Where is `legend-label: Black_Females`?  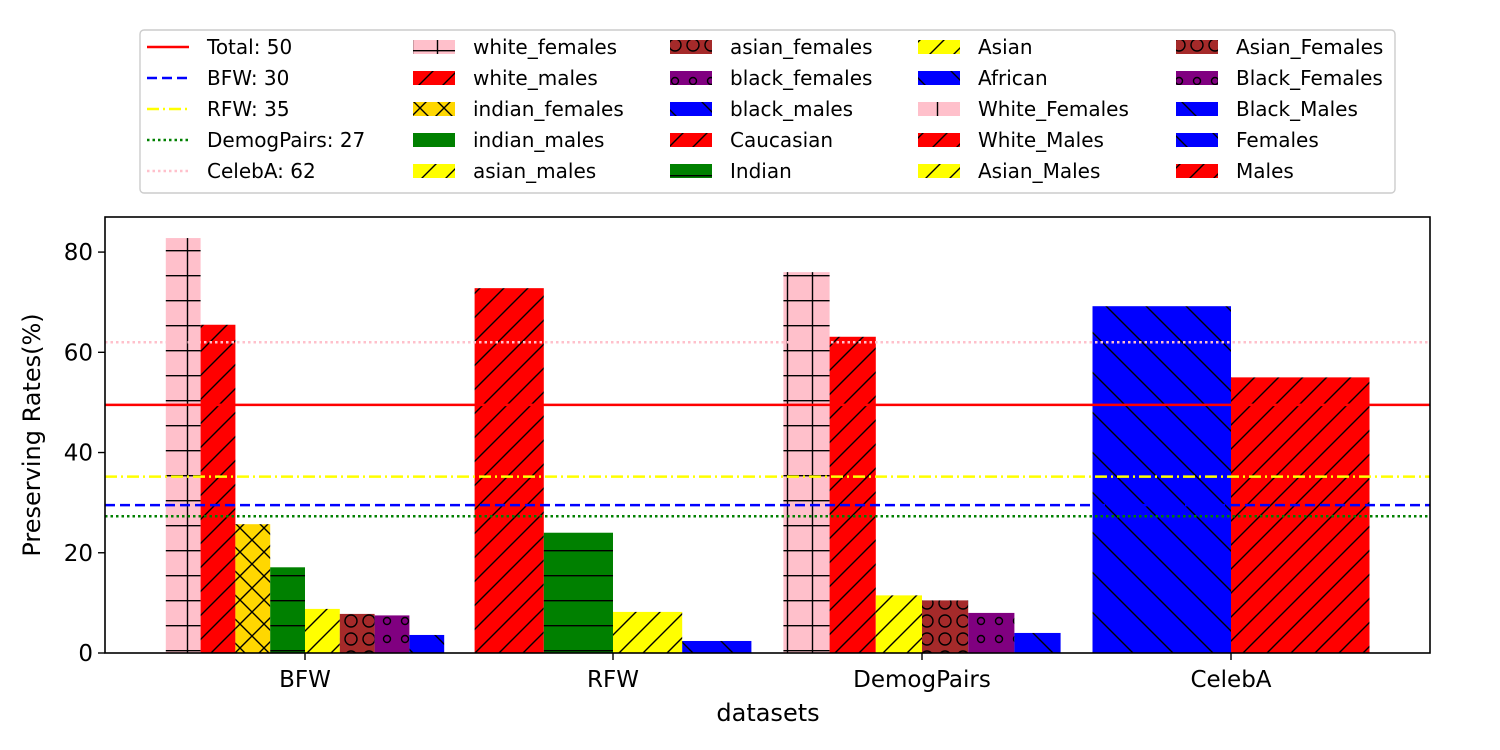 legend-label: Black_Females is located at coordinates (1309, 78).